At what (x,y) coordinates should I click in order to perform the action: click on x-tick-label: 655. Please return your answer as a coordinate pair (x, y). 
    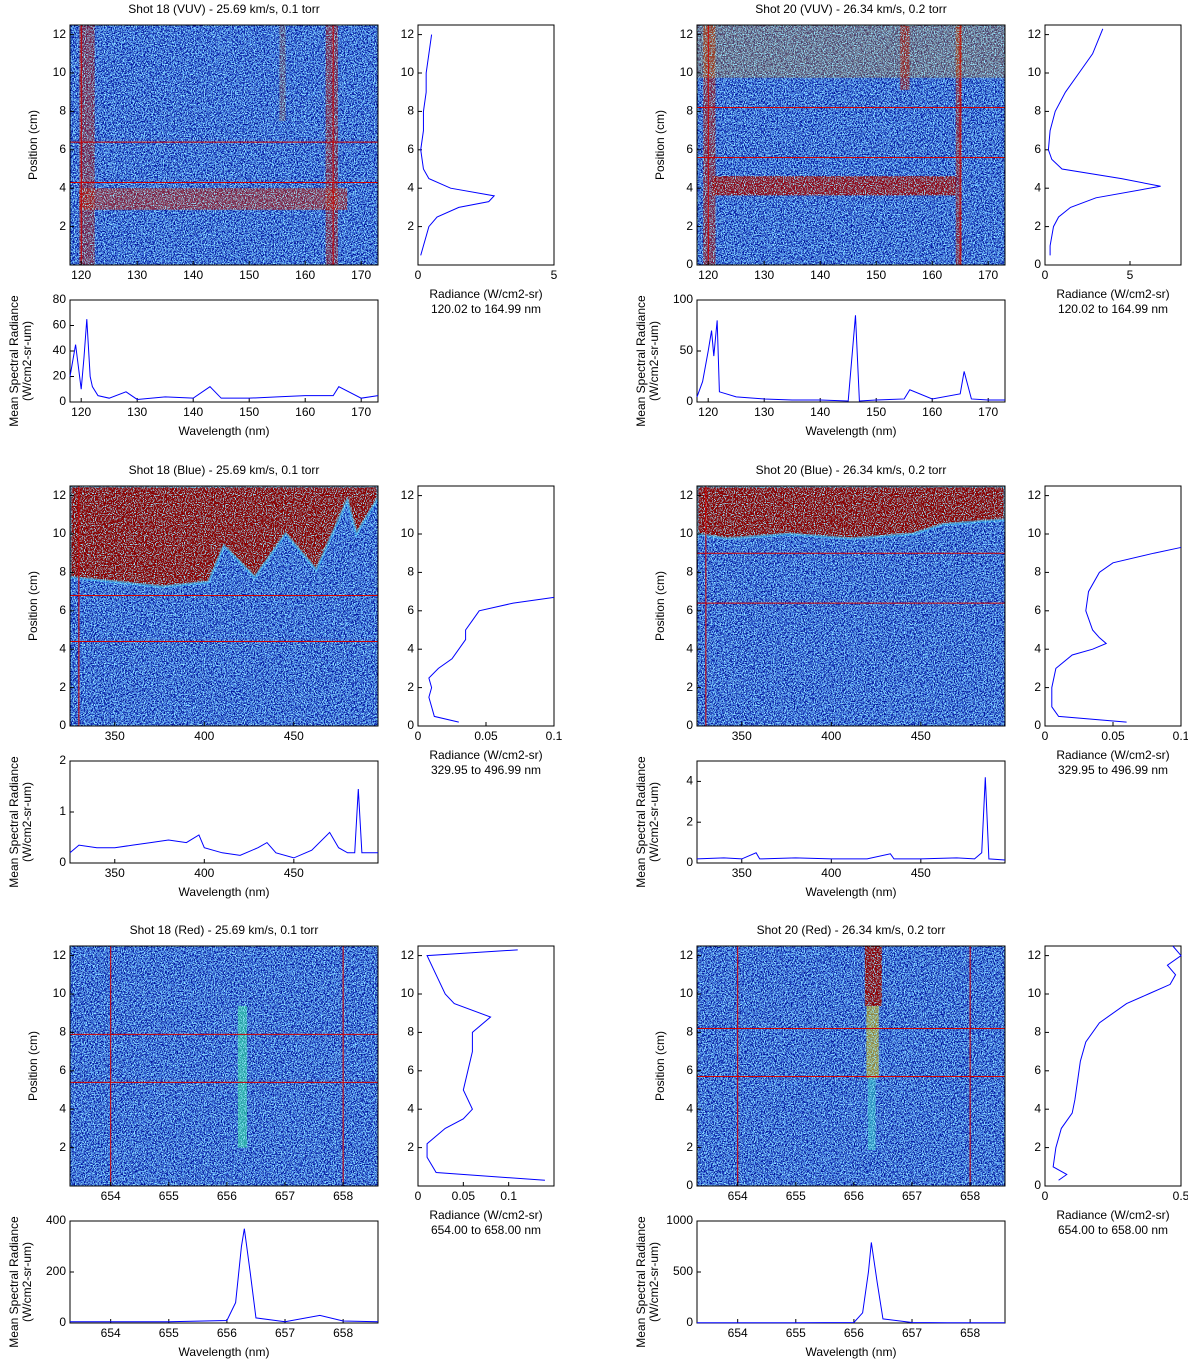
    Looking at the image, I should click on (796, 1196).